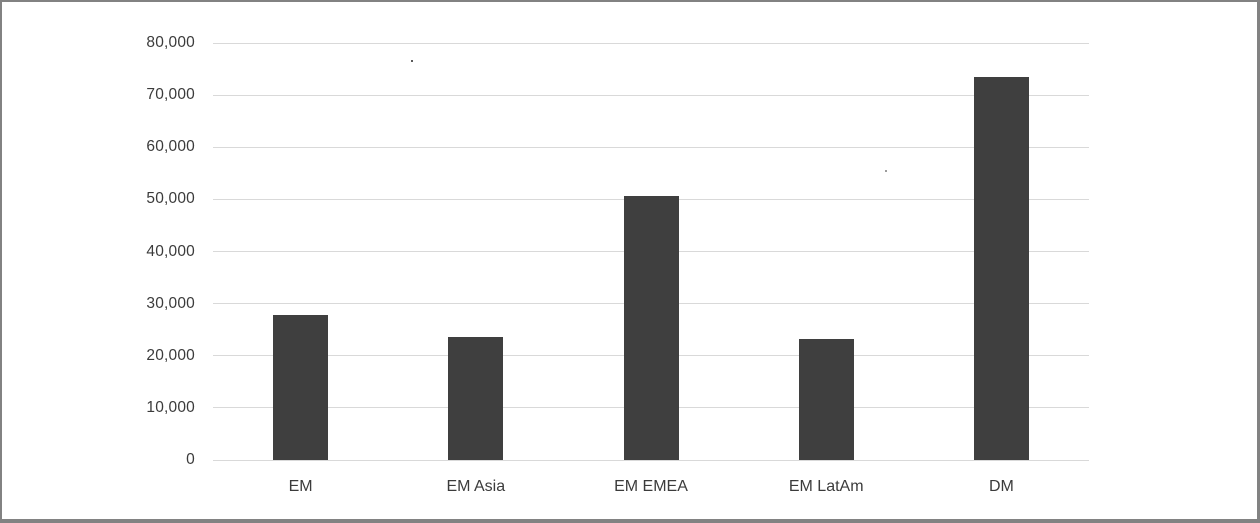 This screenshot has width=1260, height=523. What do you see at coordinates (170, 42) in the screenshot?
I see `y-tick-label: 80,000` at bounding box center [170, 42].